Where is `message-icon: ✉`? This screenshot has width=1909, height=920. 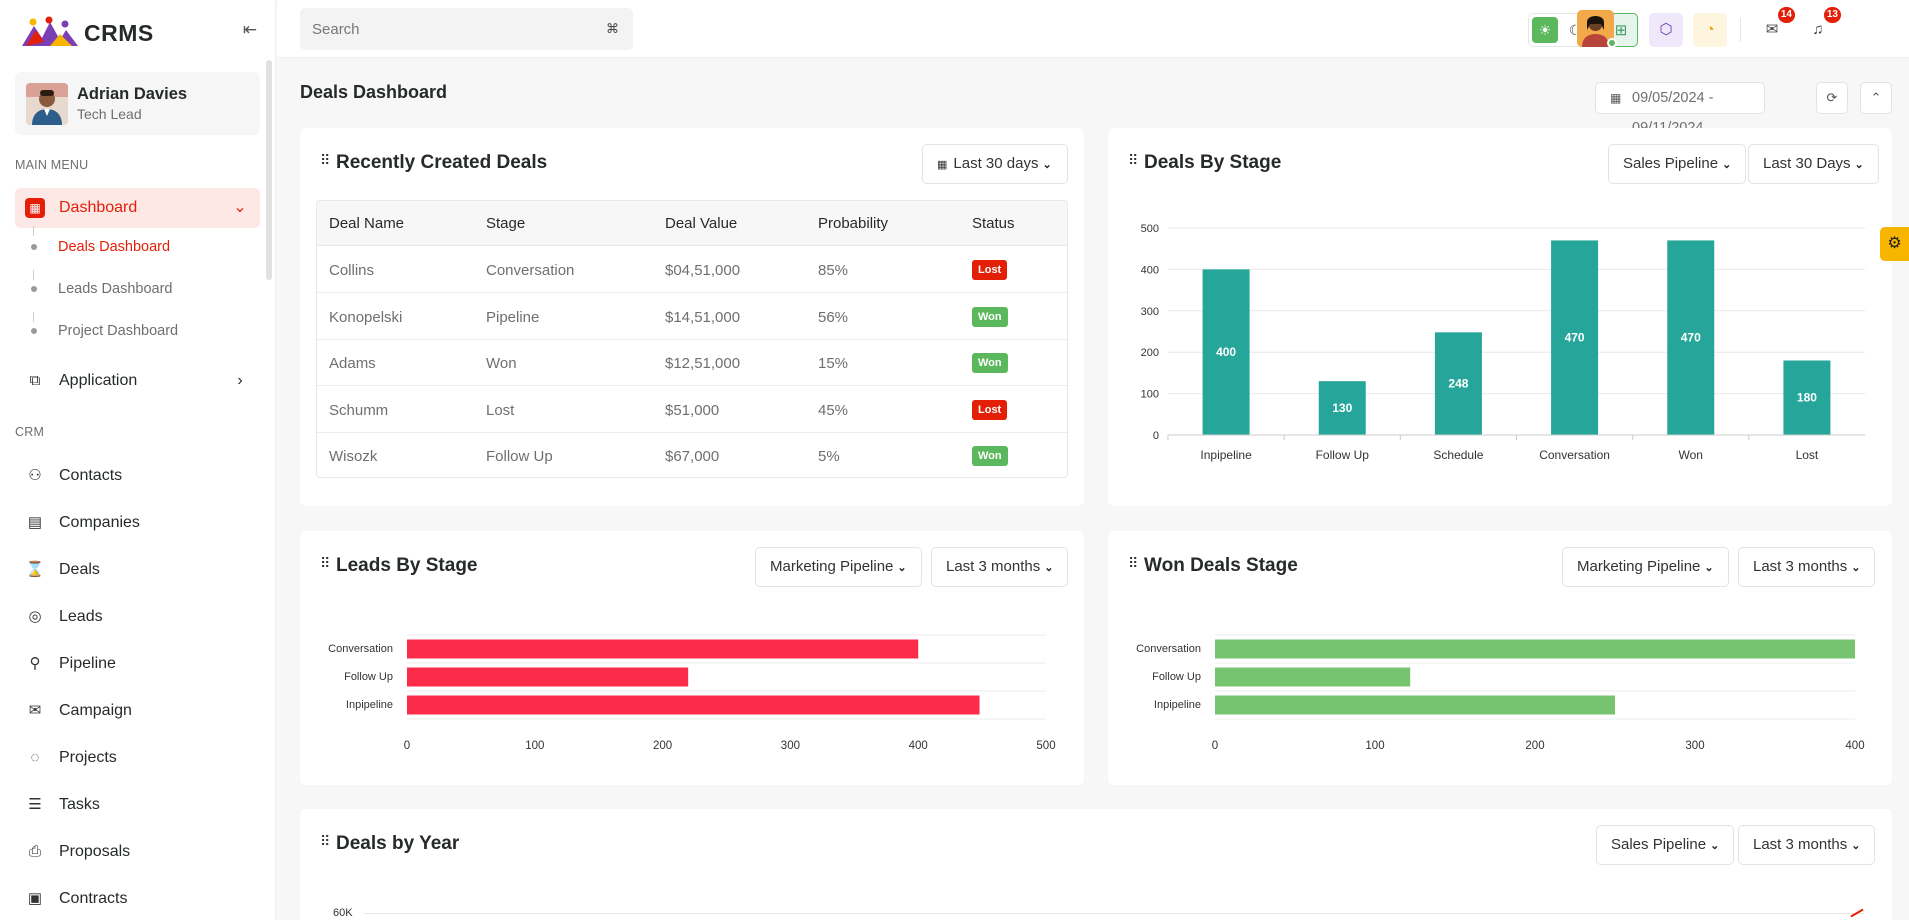
message-icon: ✉ is located at coordinates (1772, 29).